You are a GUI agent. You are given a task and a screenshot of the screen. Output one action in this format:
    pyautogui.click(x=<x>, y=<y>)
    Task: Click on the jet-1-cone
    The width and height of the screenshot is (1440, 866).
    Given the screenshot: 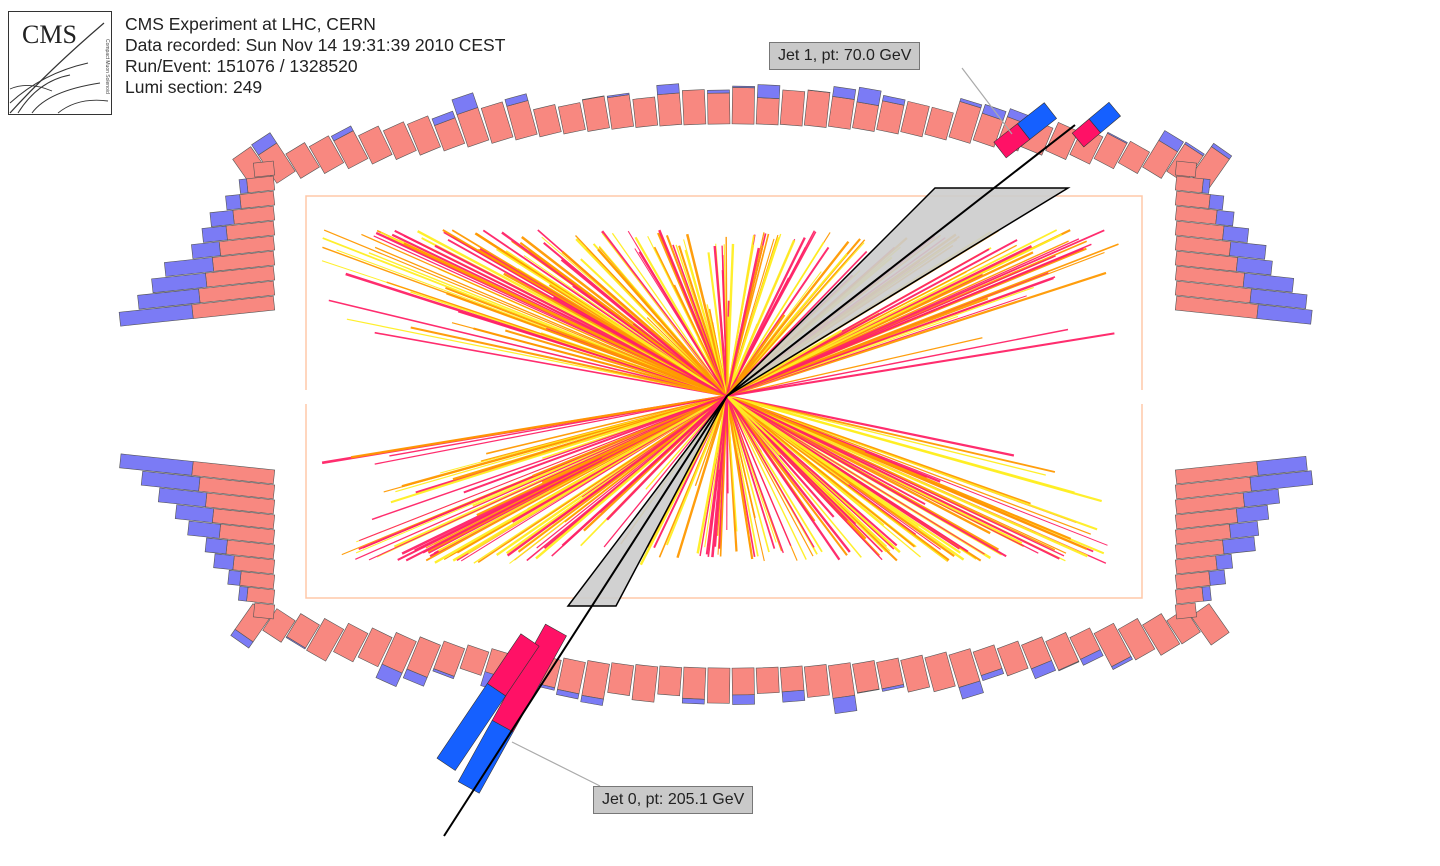 What is the action you would take?
    pyautogui.click(x=898, y=292)
    